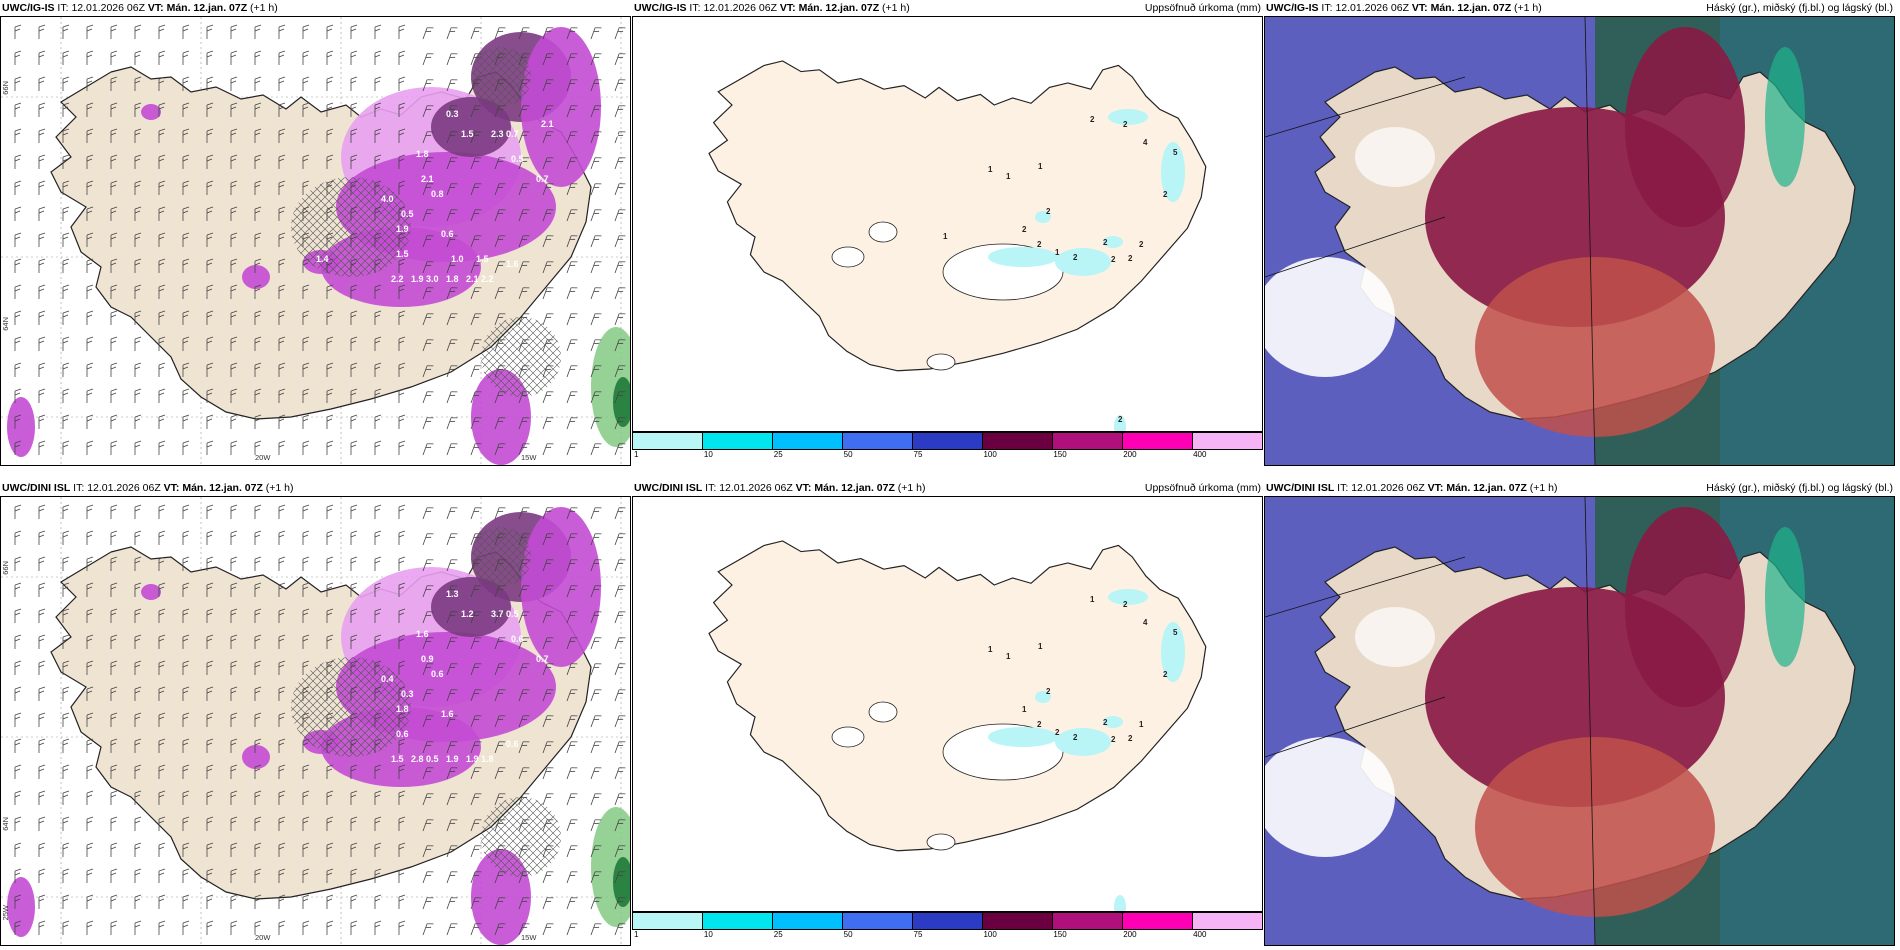  I want to click on snow-value-label: 1.4, so click(322, 259).